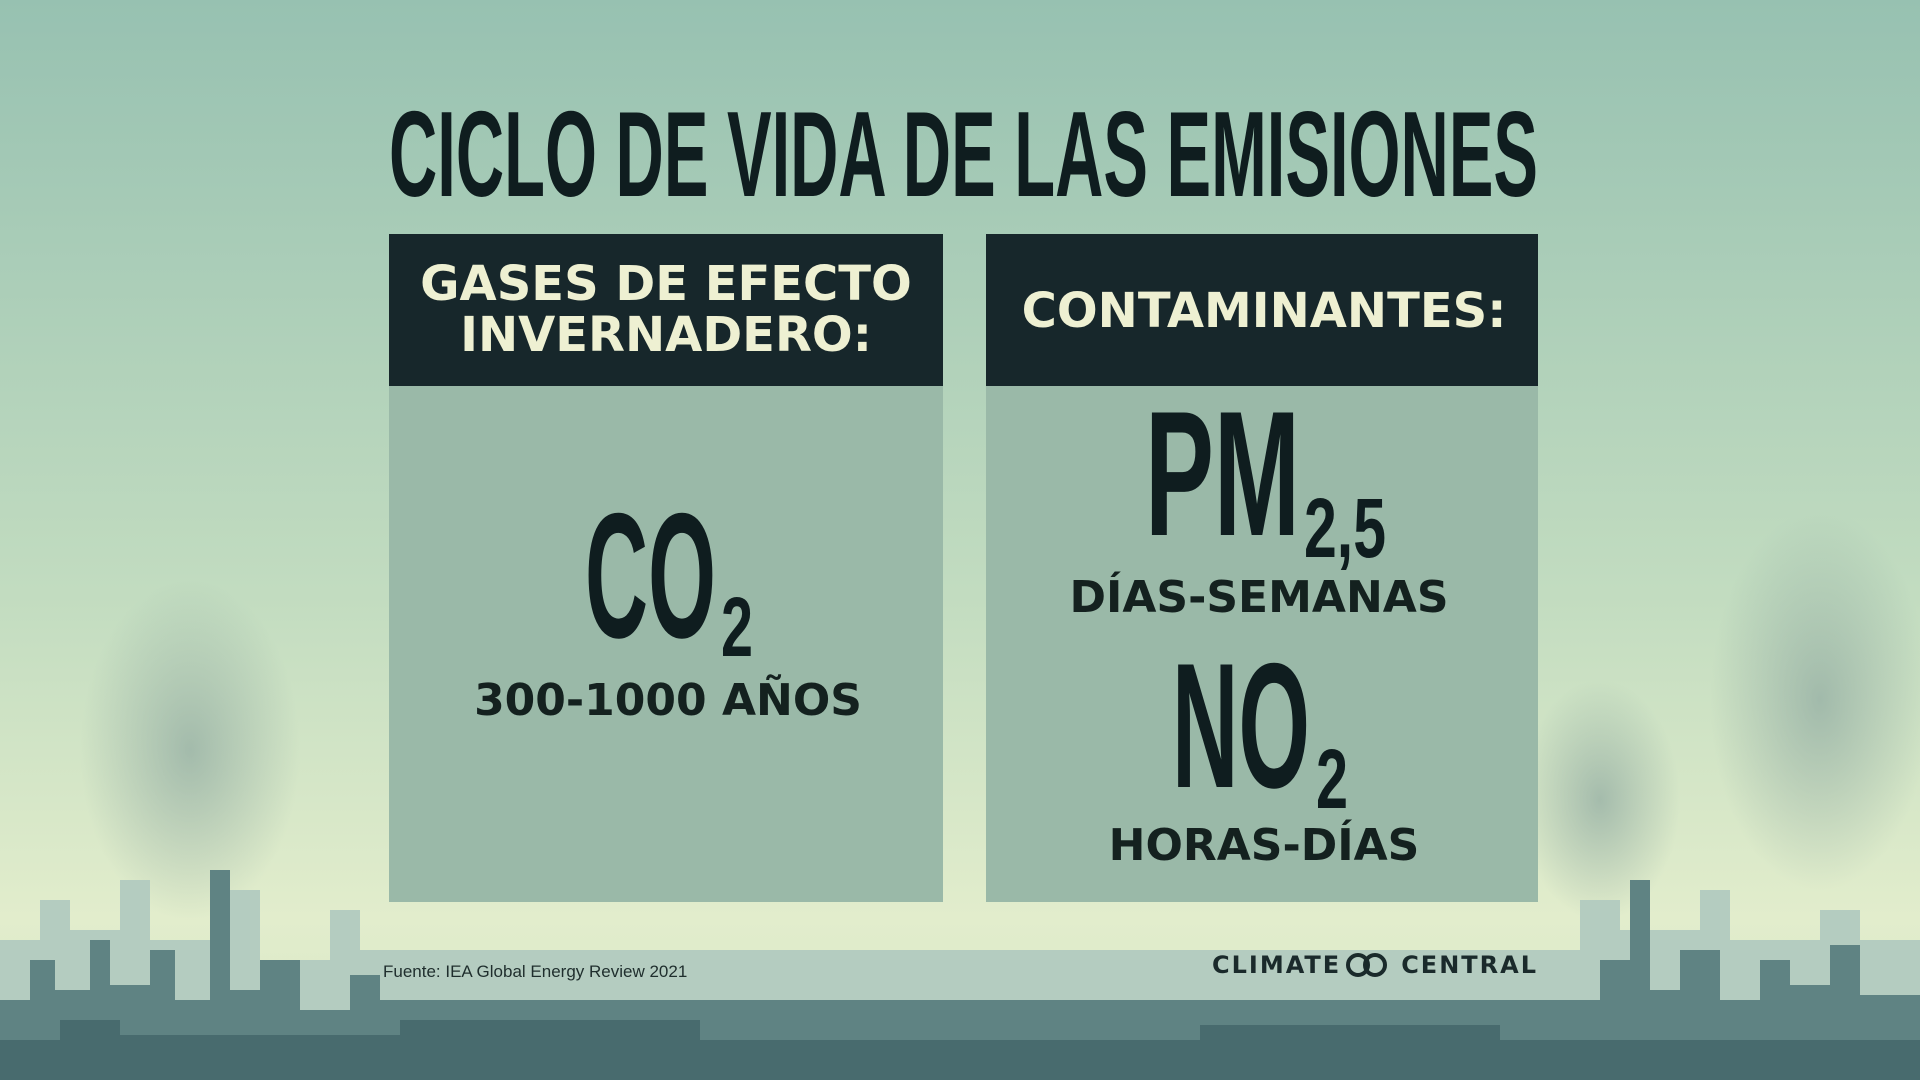 The width and height of the screenshot is (1920, 1080). Describe the element at coordinates (1345, 528) in the screenshot. I see `subscript: 2,5` at that location.